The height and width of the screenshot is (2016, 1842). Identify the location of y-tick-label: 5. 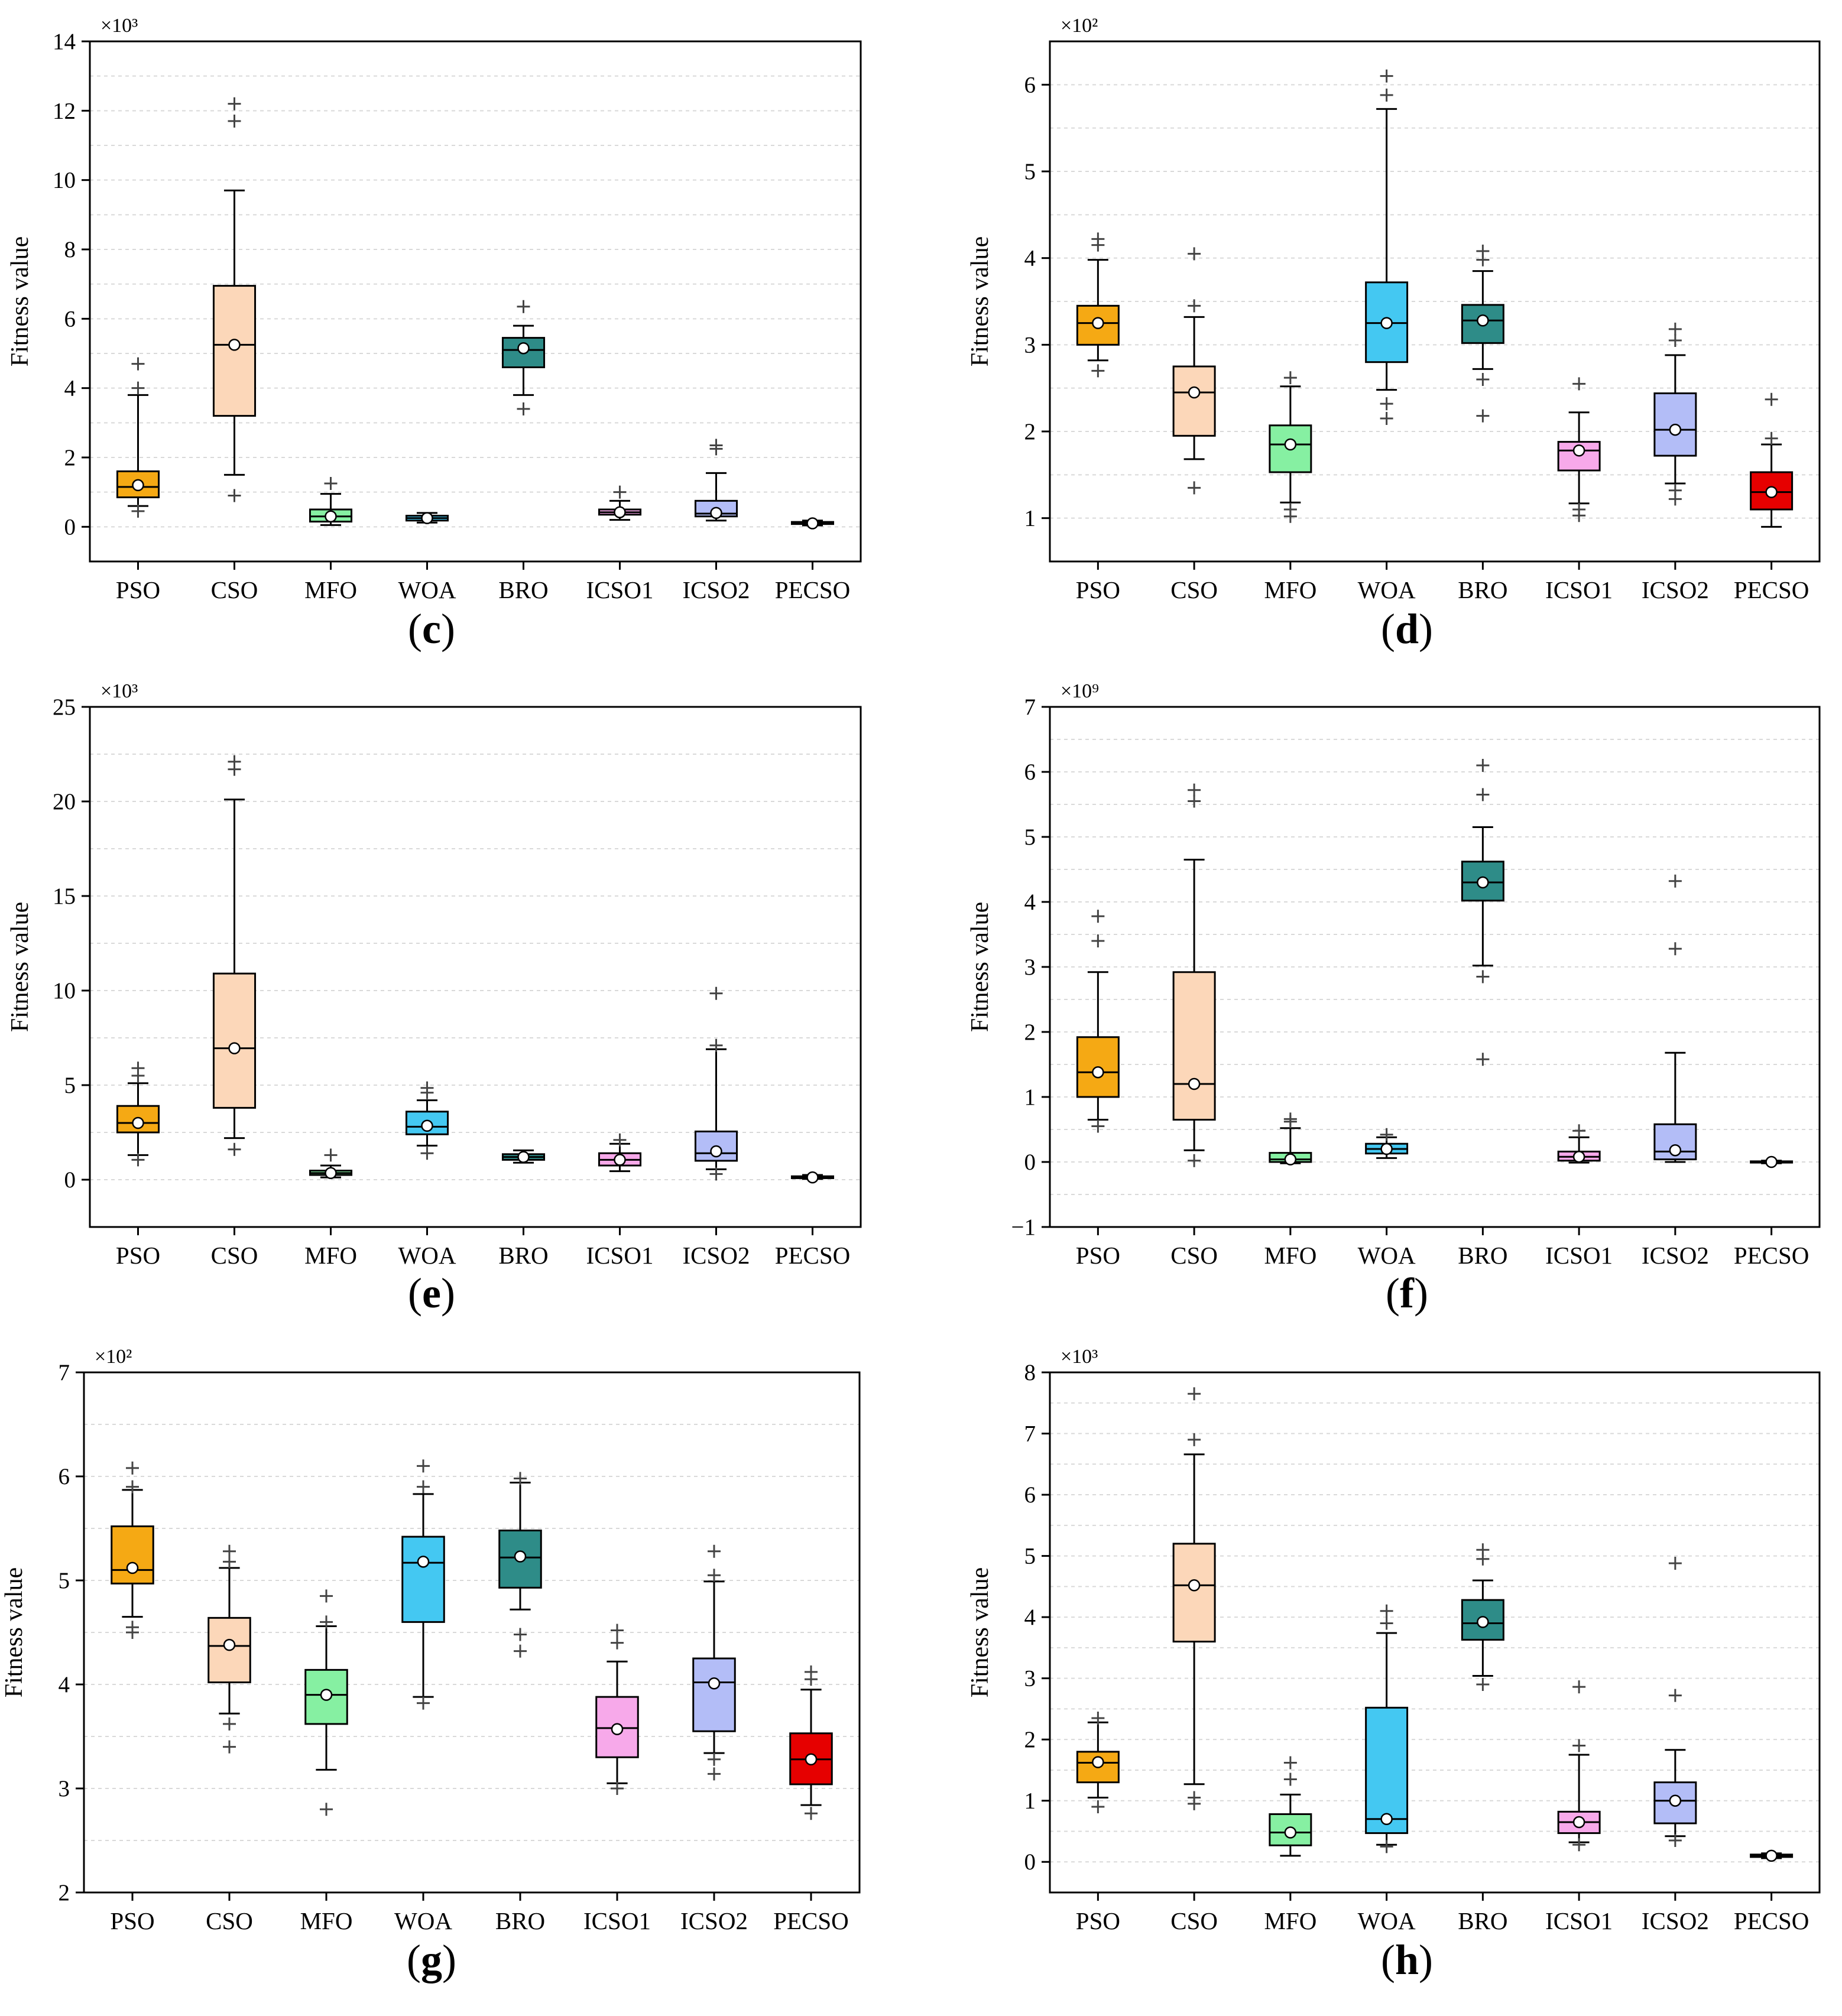
(1030, 171).